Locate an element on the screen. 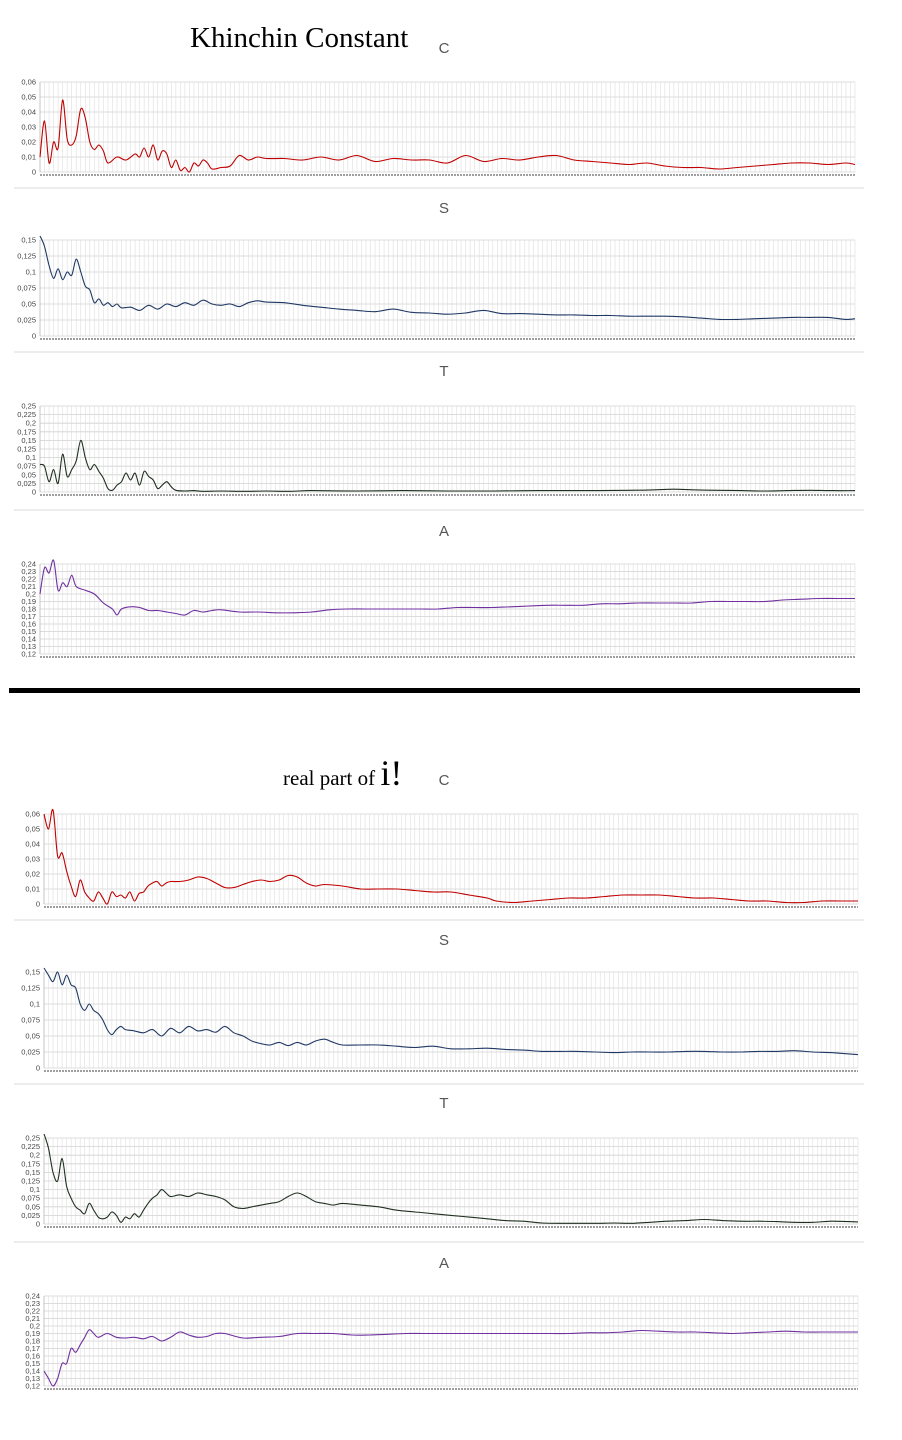 The width and height of the screenshot is (902, 1440). y-tick-label: 0,225 is located at coordinates (26, 414).